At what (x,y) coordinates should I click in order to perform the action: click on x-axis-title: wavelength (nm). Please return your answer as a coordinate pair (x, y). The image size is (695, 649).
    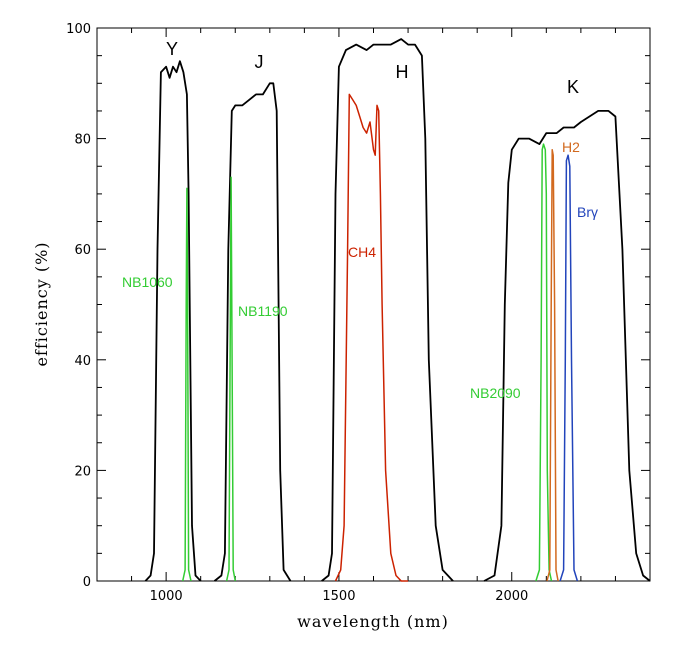
    Looking at the image, I should click on (373, 621).